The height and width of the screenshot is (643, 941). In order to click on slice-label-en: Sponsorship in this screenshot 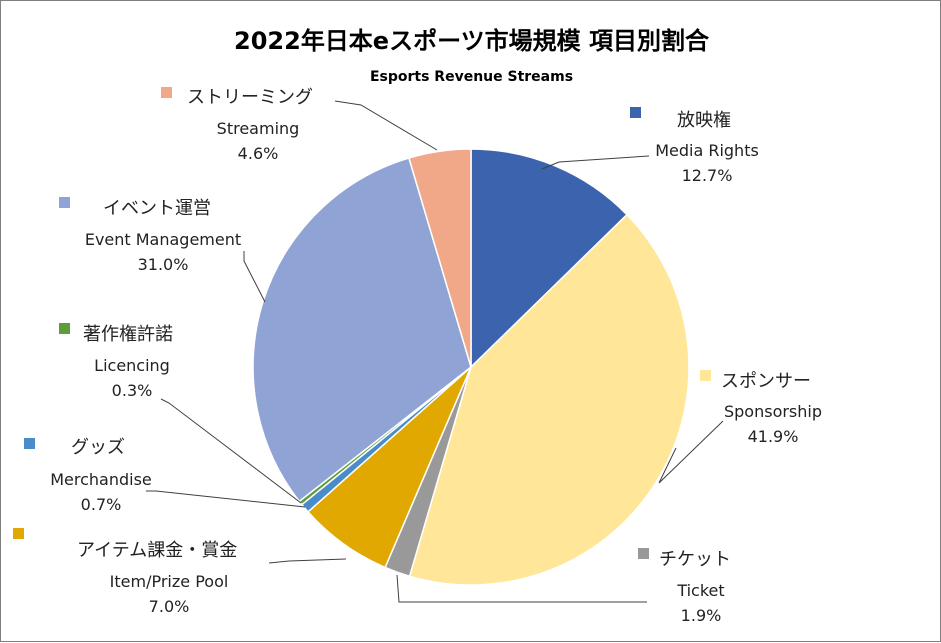, I will do `click(773, 411)`.